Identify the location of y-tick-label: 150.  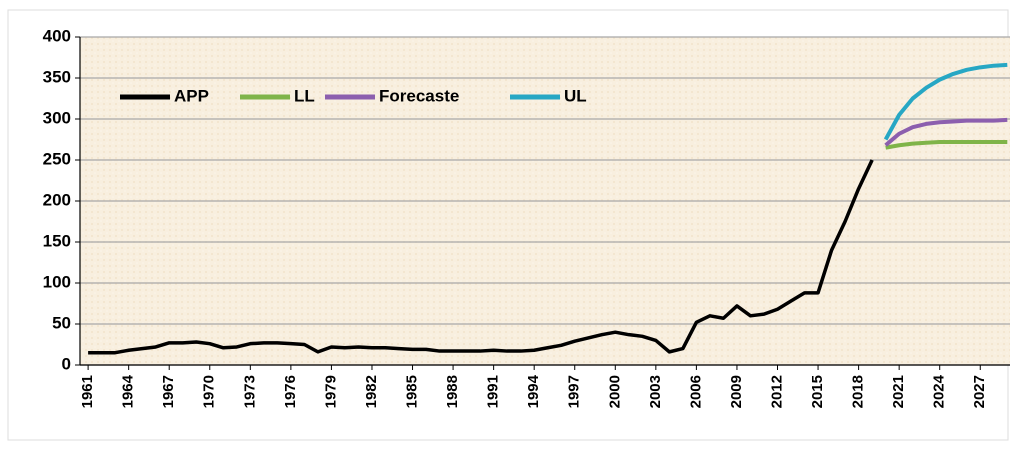
(57, 240).